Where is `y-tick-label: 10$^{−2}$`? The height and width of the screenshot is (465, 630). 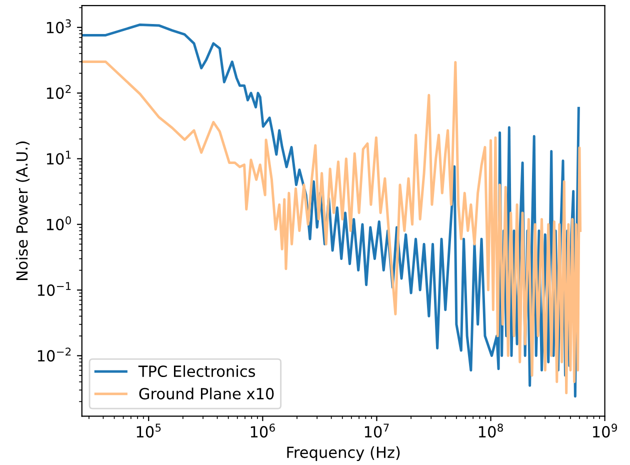
y-tick-label: 10$^{−2}$ is located at coordinates (54, 355).